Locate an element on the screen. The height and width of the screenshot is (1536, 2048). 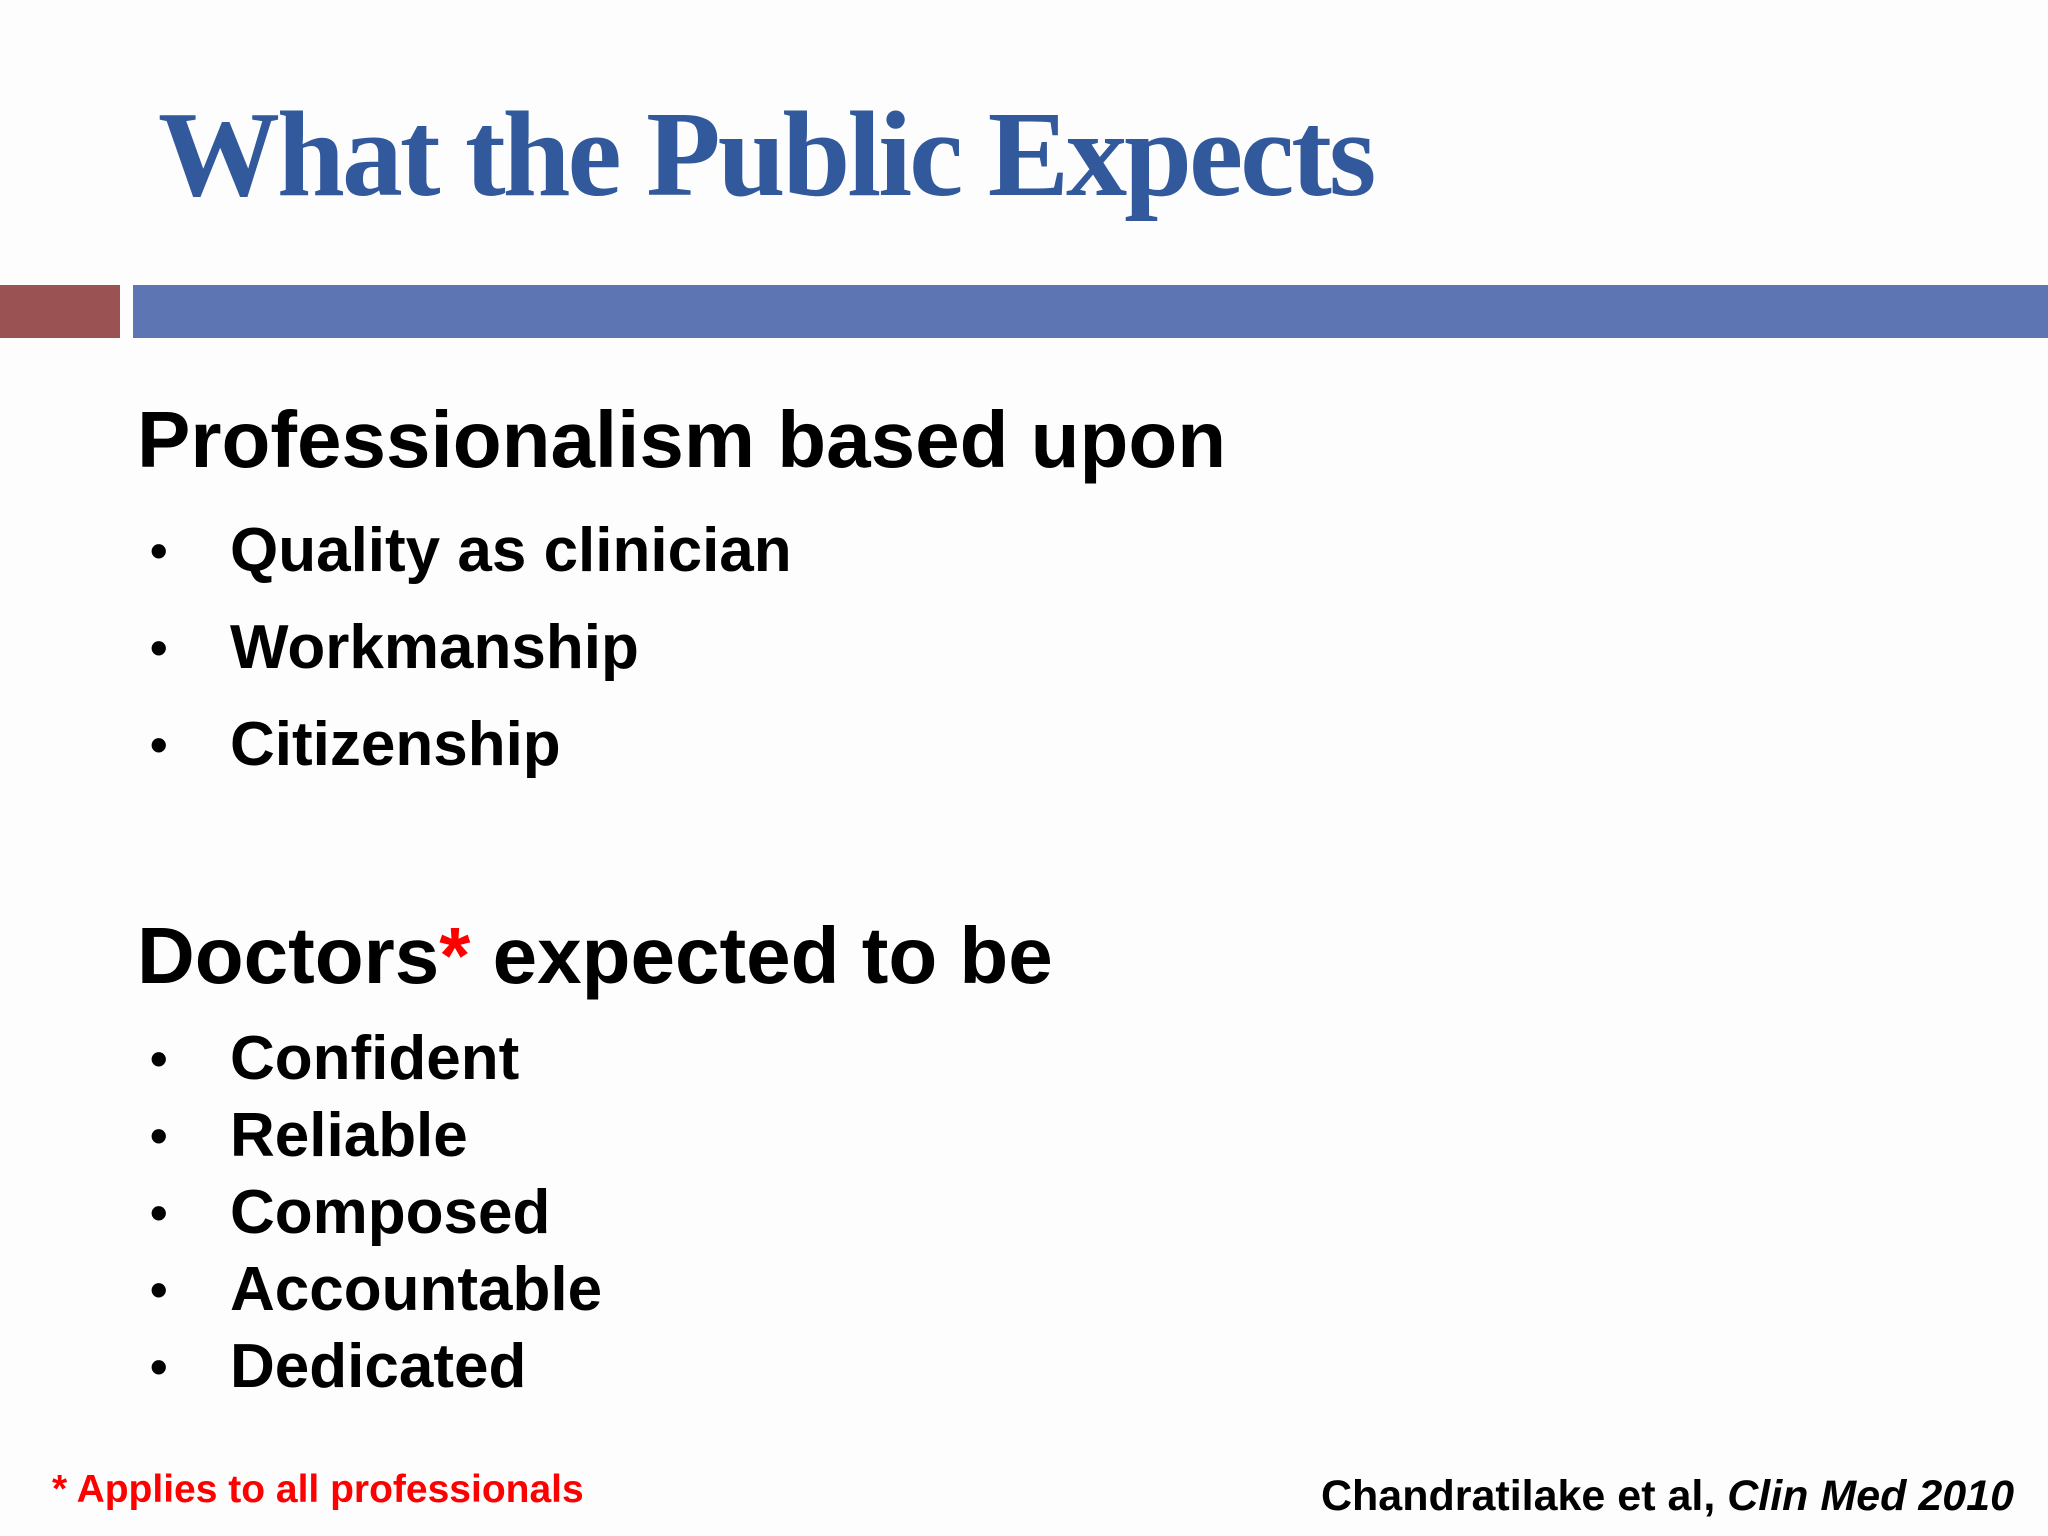
list-item: • Confident is located at coordinates (376, 1058).